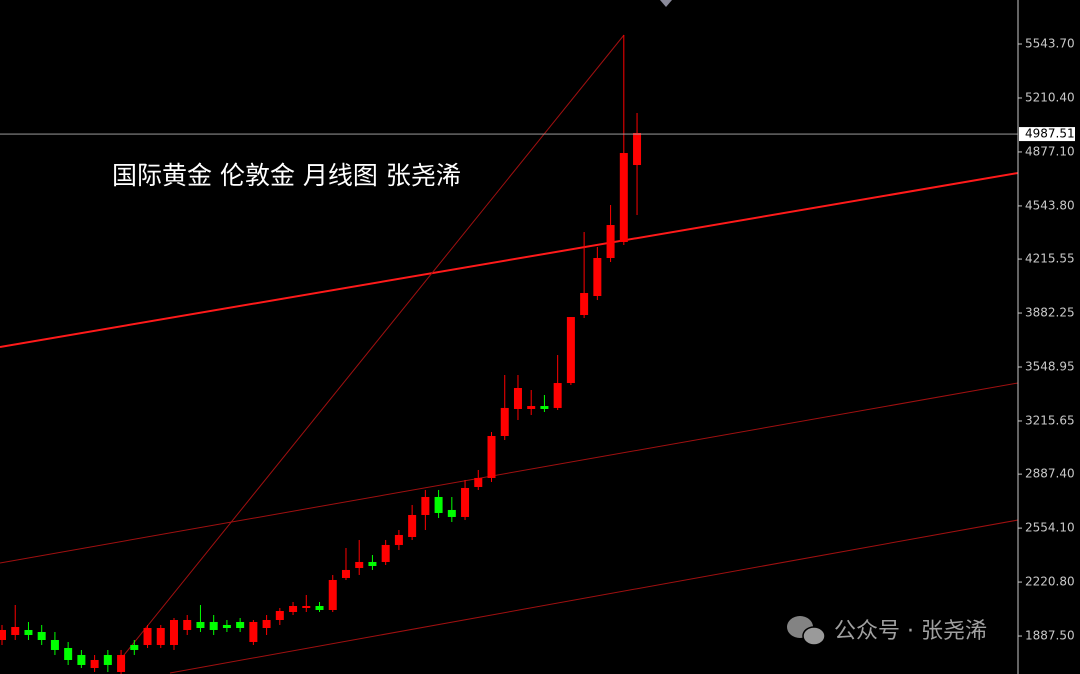 The height and width of the screenshot is (674, 1080). I want to click on chart-title: 国际黄金 伦敦金 月线图 张尧浠, so click(286, 175).